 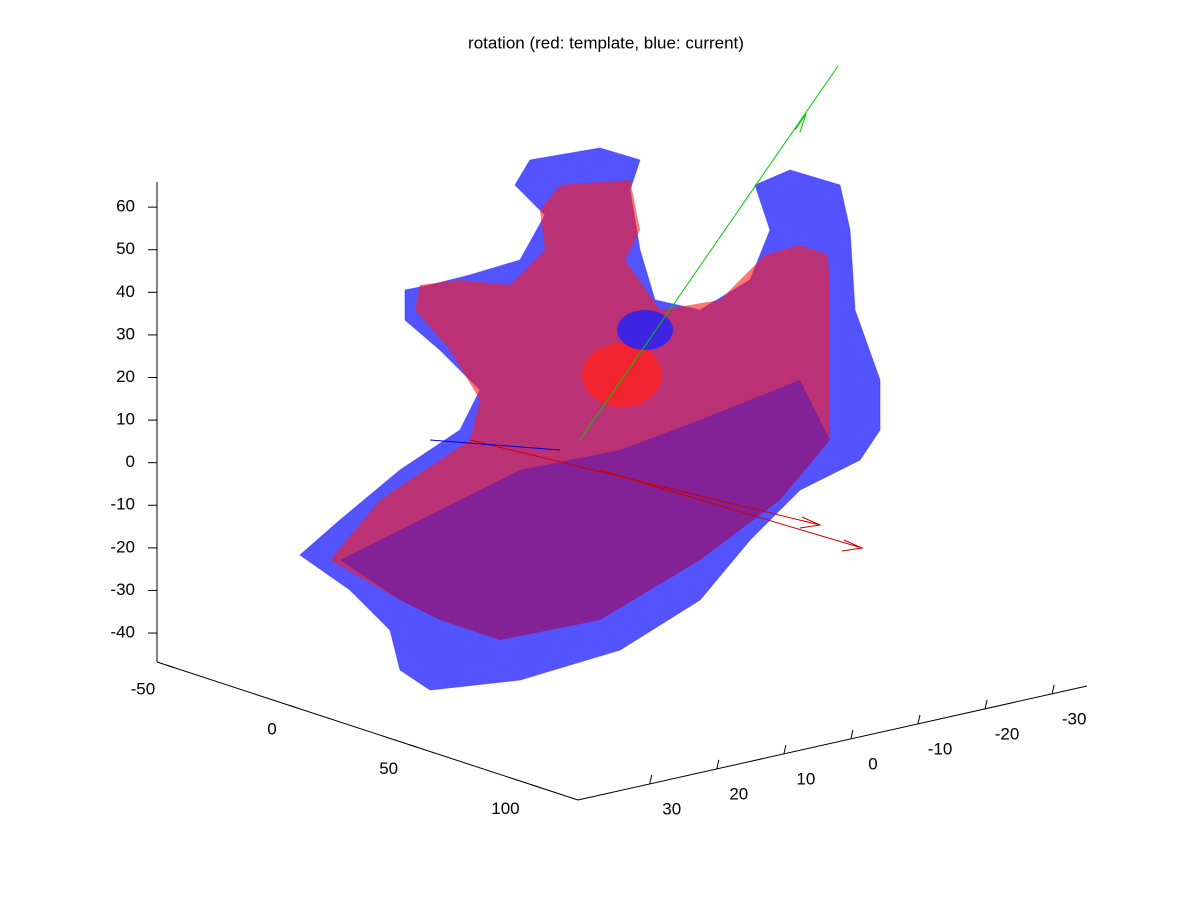 I want to click on z-tick-label: 10, so click(x=125, y=419).